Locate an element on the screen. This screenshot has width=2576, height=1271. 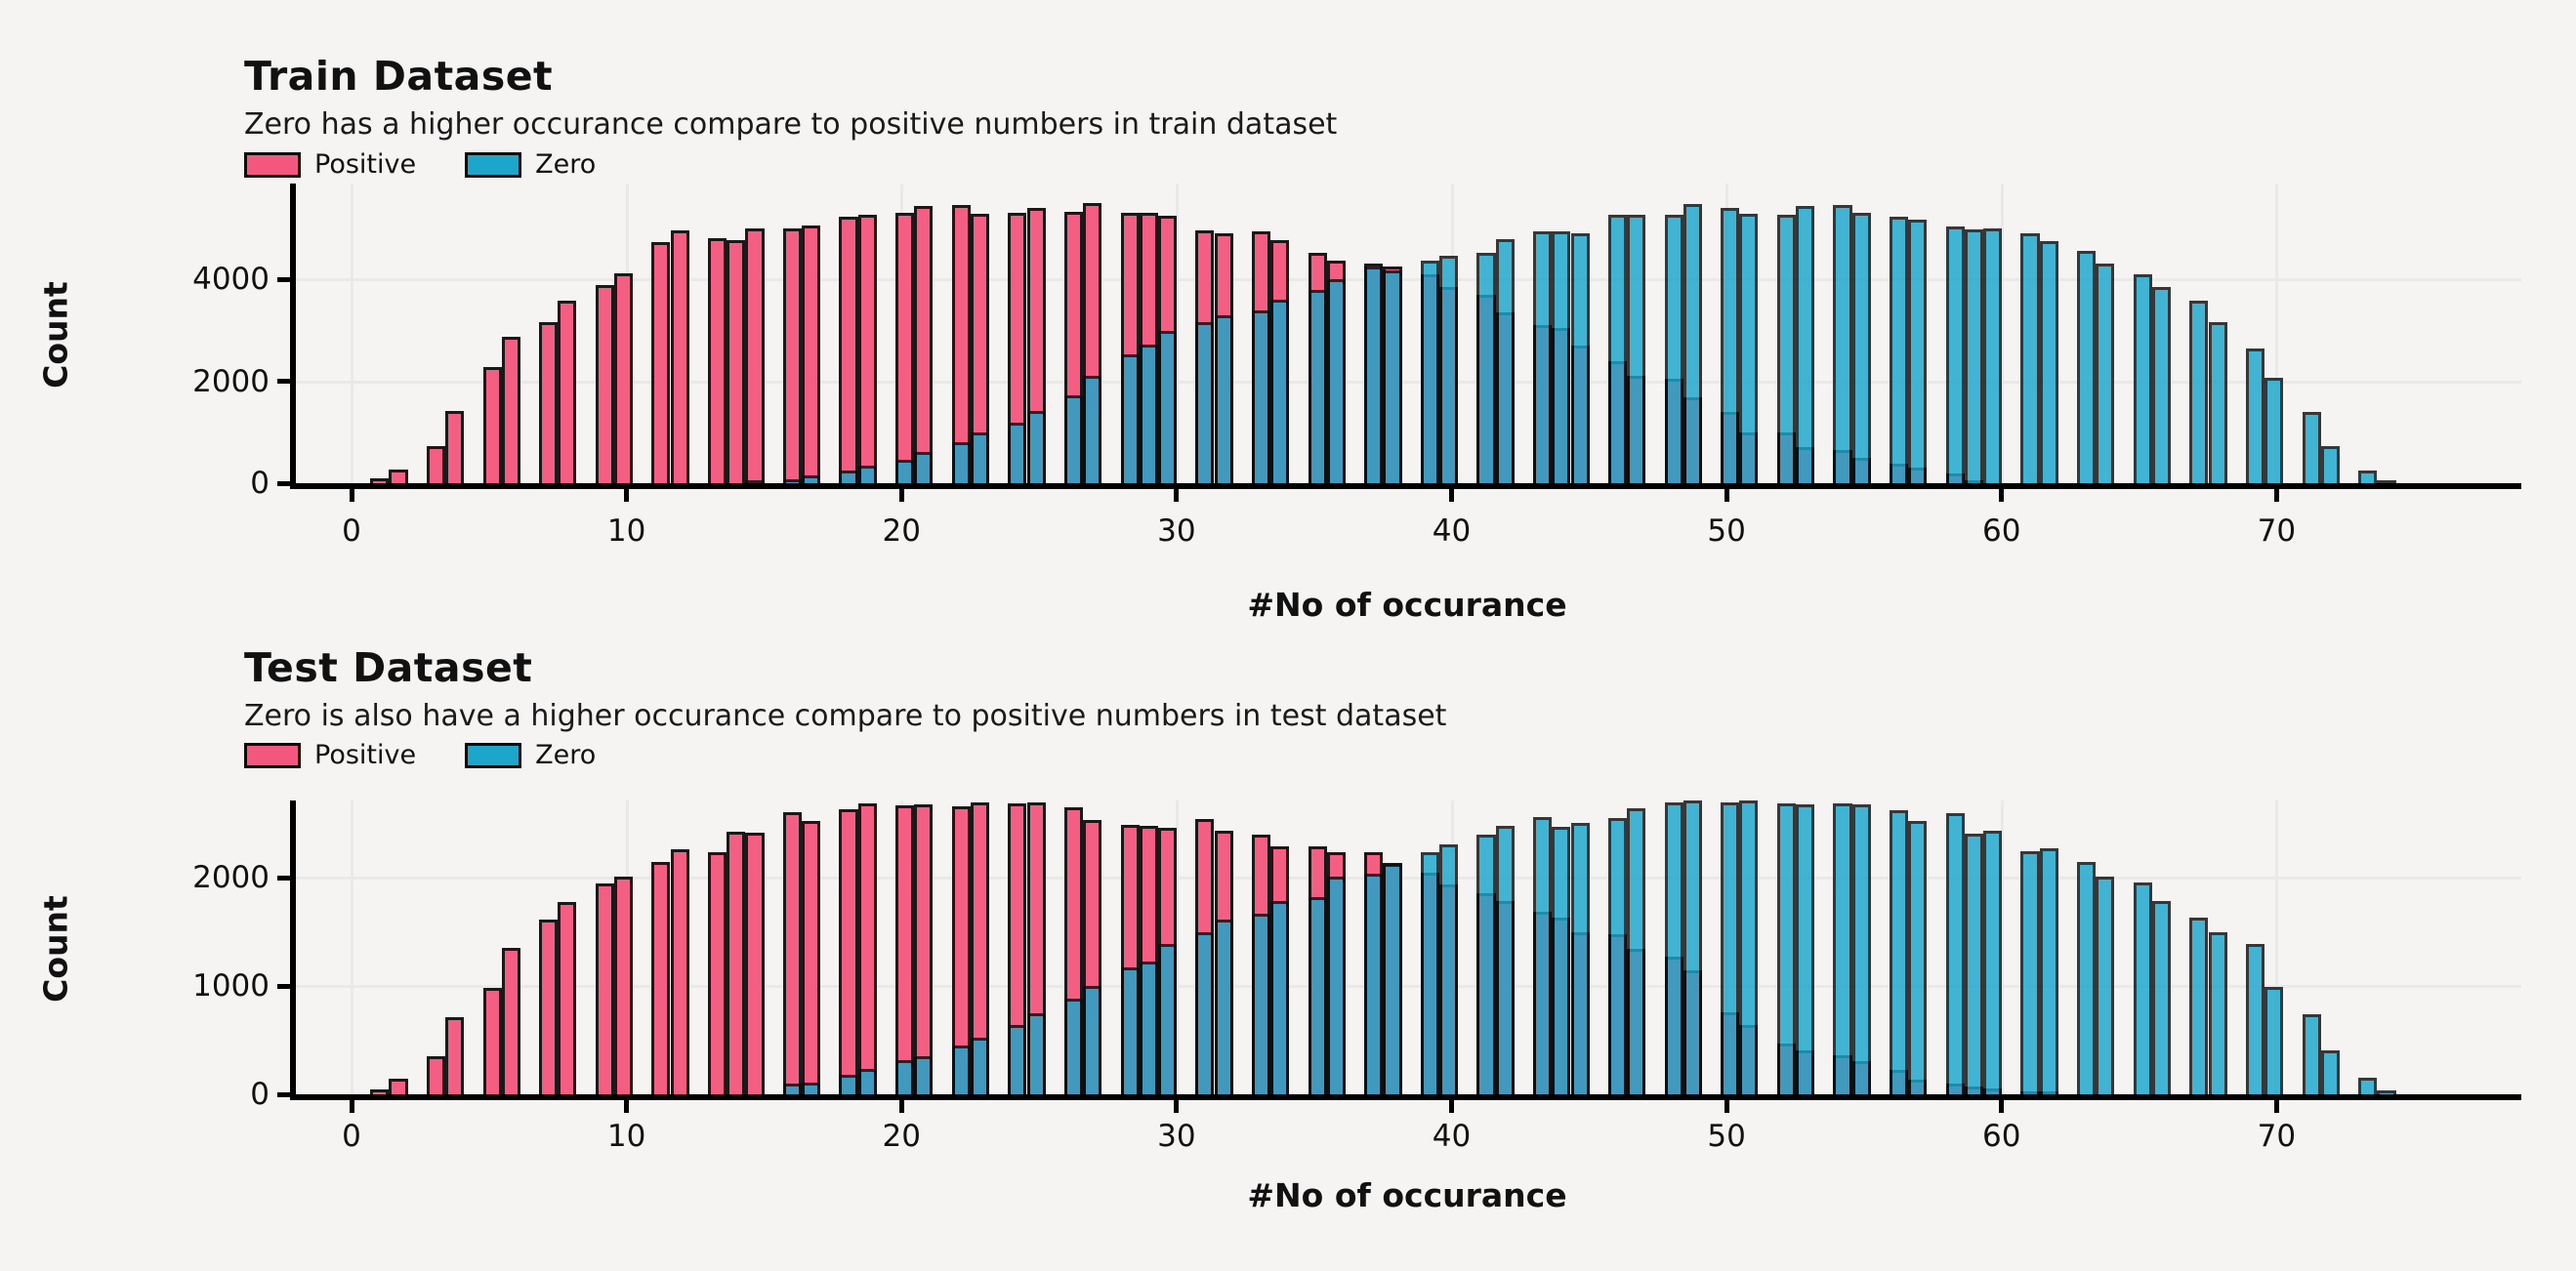
train-y-axis-label: Count is located at coordinates (55, 335).